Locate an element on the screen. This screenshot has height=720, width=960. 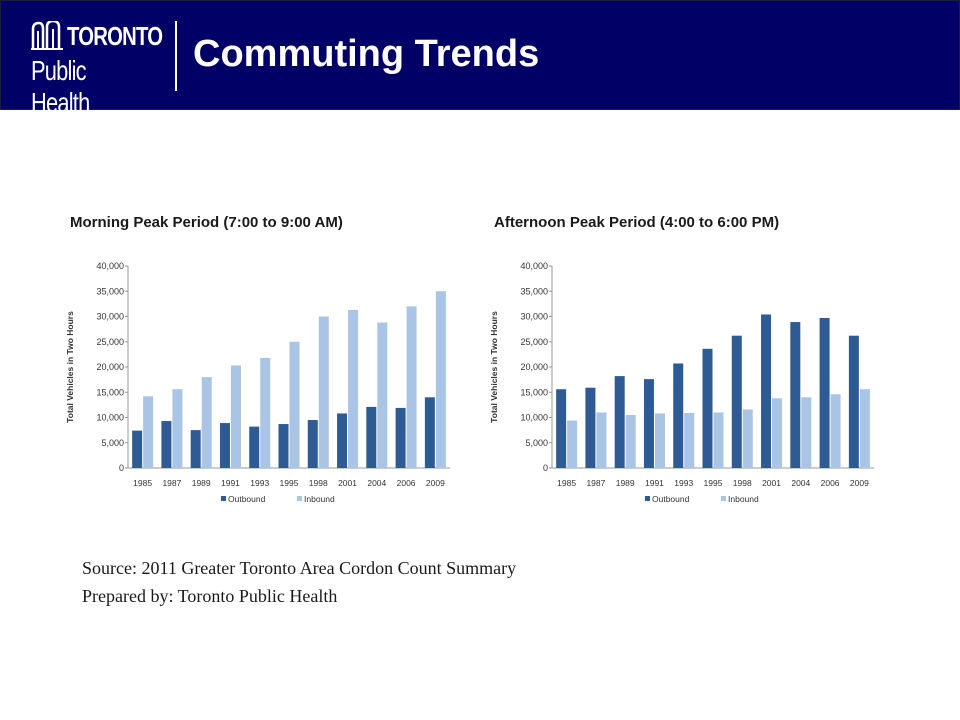
chart-title: Morning Peak Period (7:00 to 9:00 AM) is located at coordinates (206, 222).